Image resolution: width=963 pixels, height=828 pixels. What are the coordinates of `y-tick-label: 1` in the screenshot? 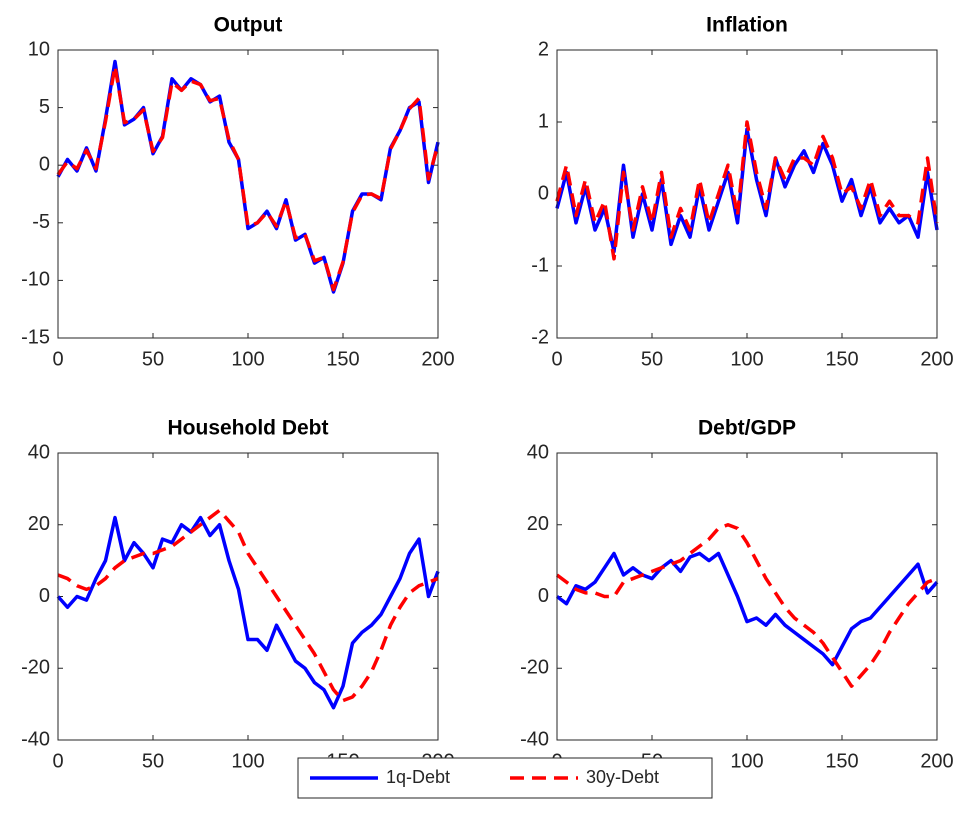 It's located at (543, 121).